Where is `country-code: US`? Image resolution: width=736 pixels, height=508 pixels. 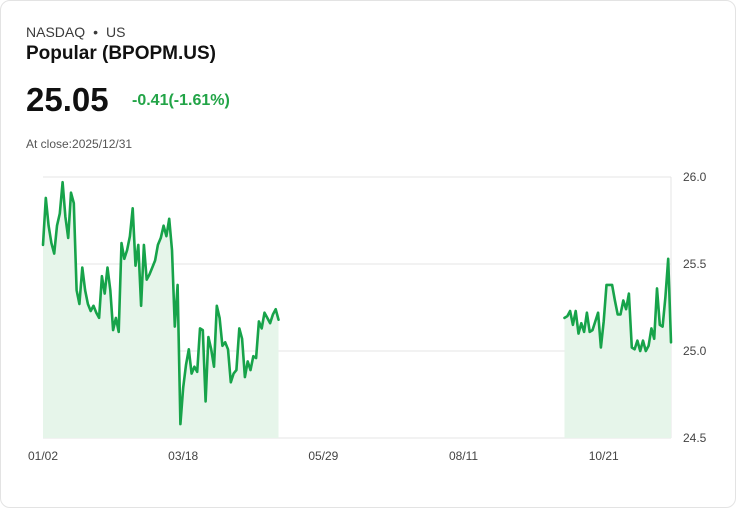
country-code: US is located at coordinates (116, 32).